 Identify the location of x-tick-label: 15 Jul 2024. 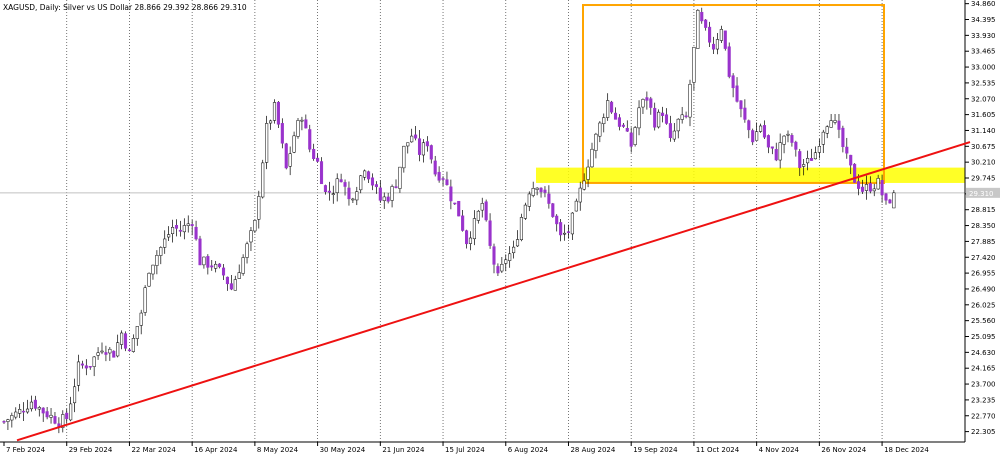
(465, 450).